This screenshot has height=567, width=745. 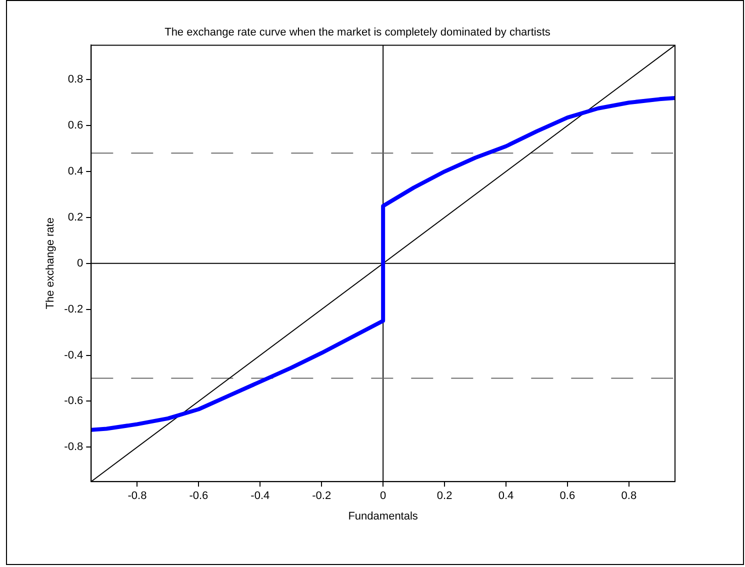 I want to click on y-tick-label: -0.2, so click(x=74, y=309).